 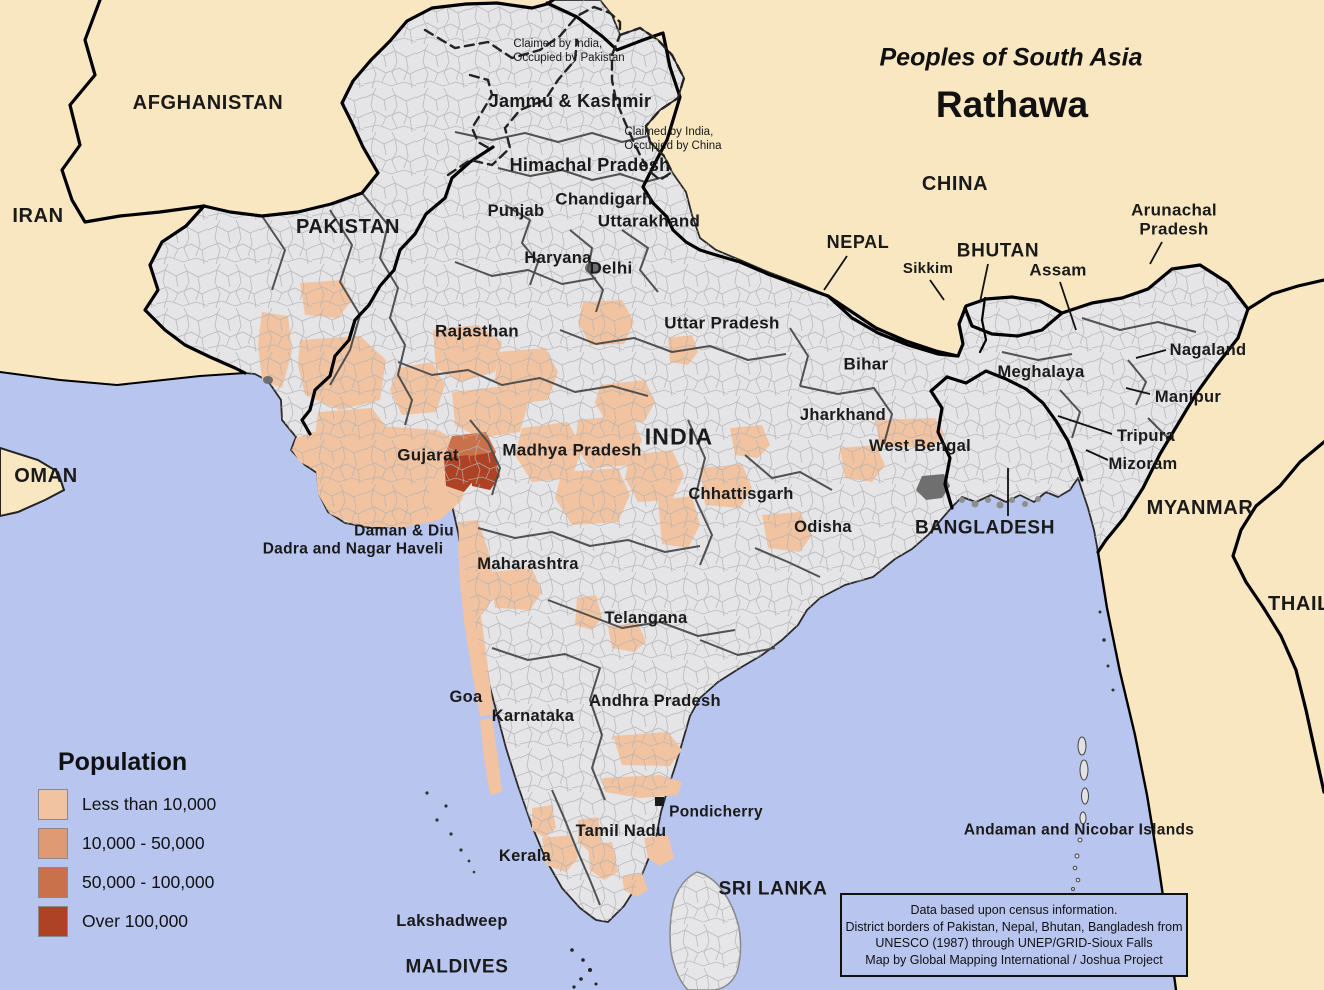 I want to click on border-iran-pakistan, so click(x=195, y=289).